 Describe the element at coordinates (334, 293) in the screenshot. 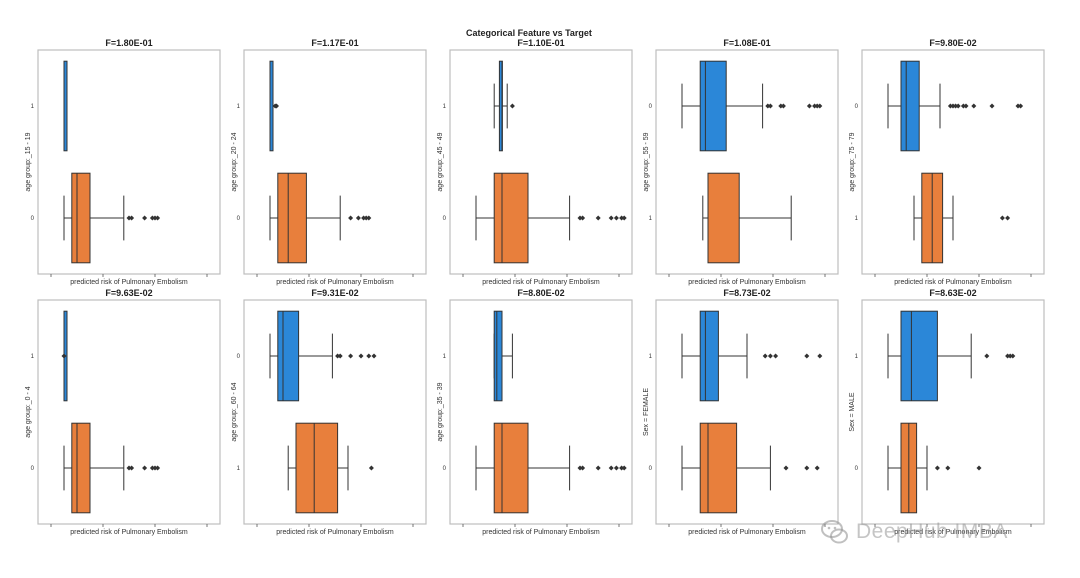

I see `subplot-title: F=9.31E-02` at that location.